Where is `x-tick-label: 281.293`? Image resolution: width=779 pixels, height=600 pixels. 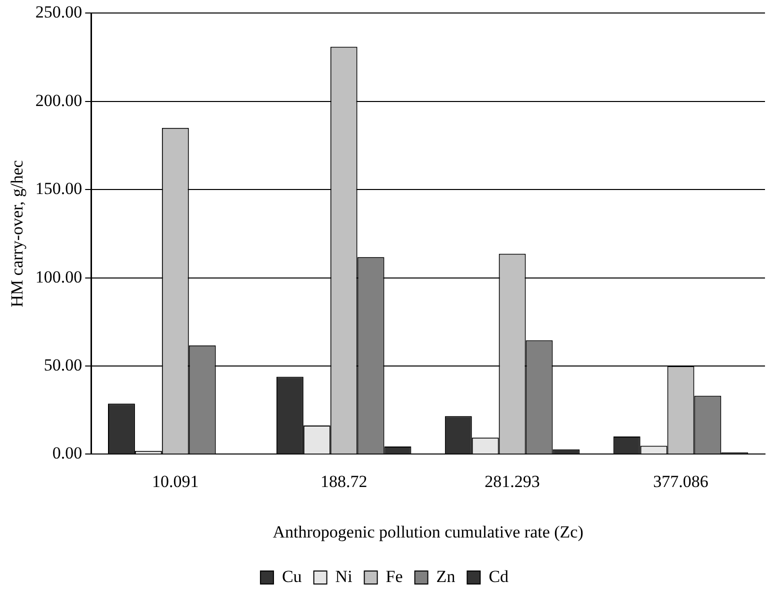 x-tick-label: 281.293 is located at coordinates (512, 481).